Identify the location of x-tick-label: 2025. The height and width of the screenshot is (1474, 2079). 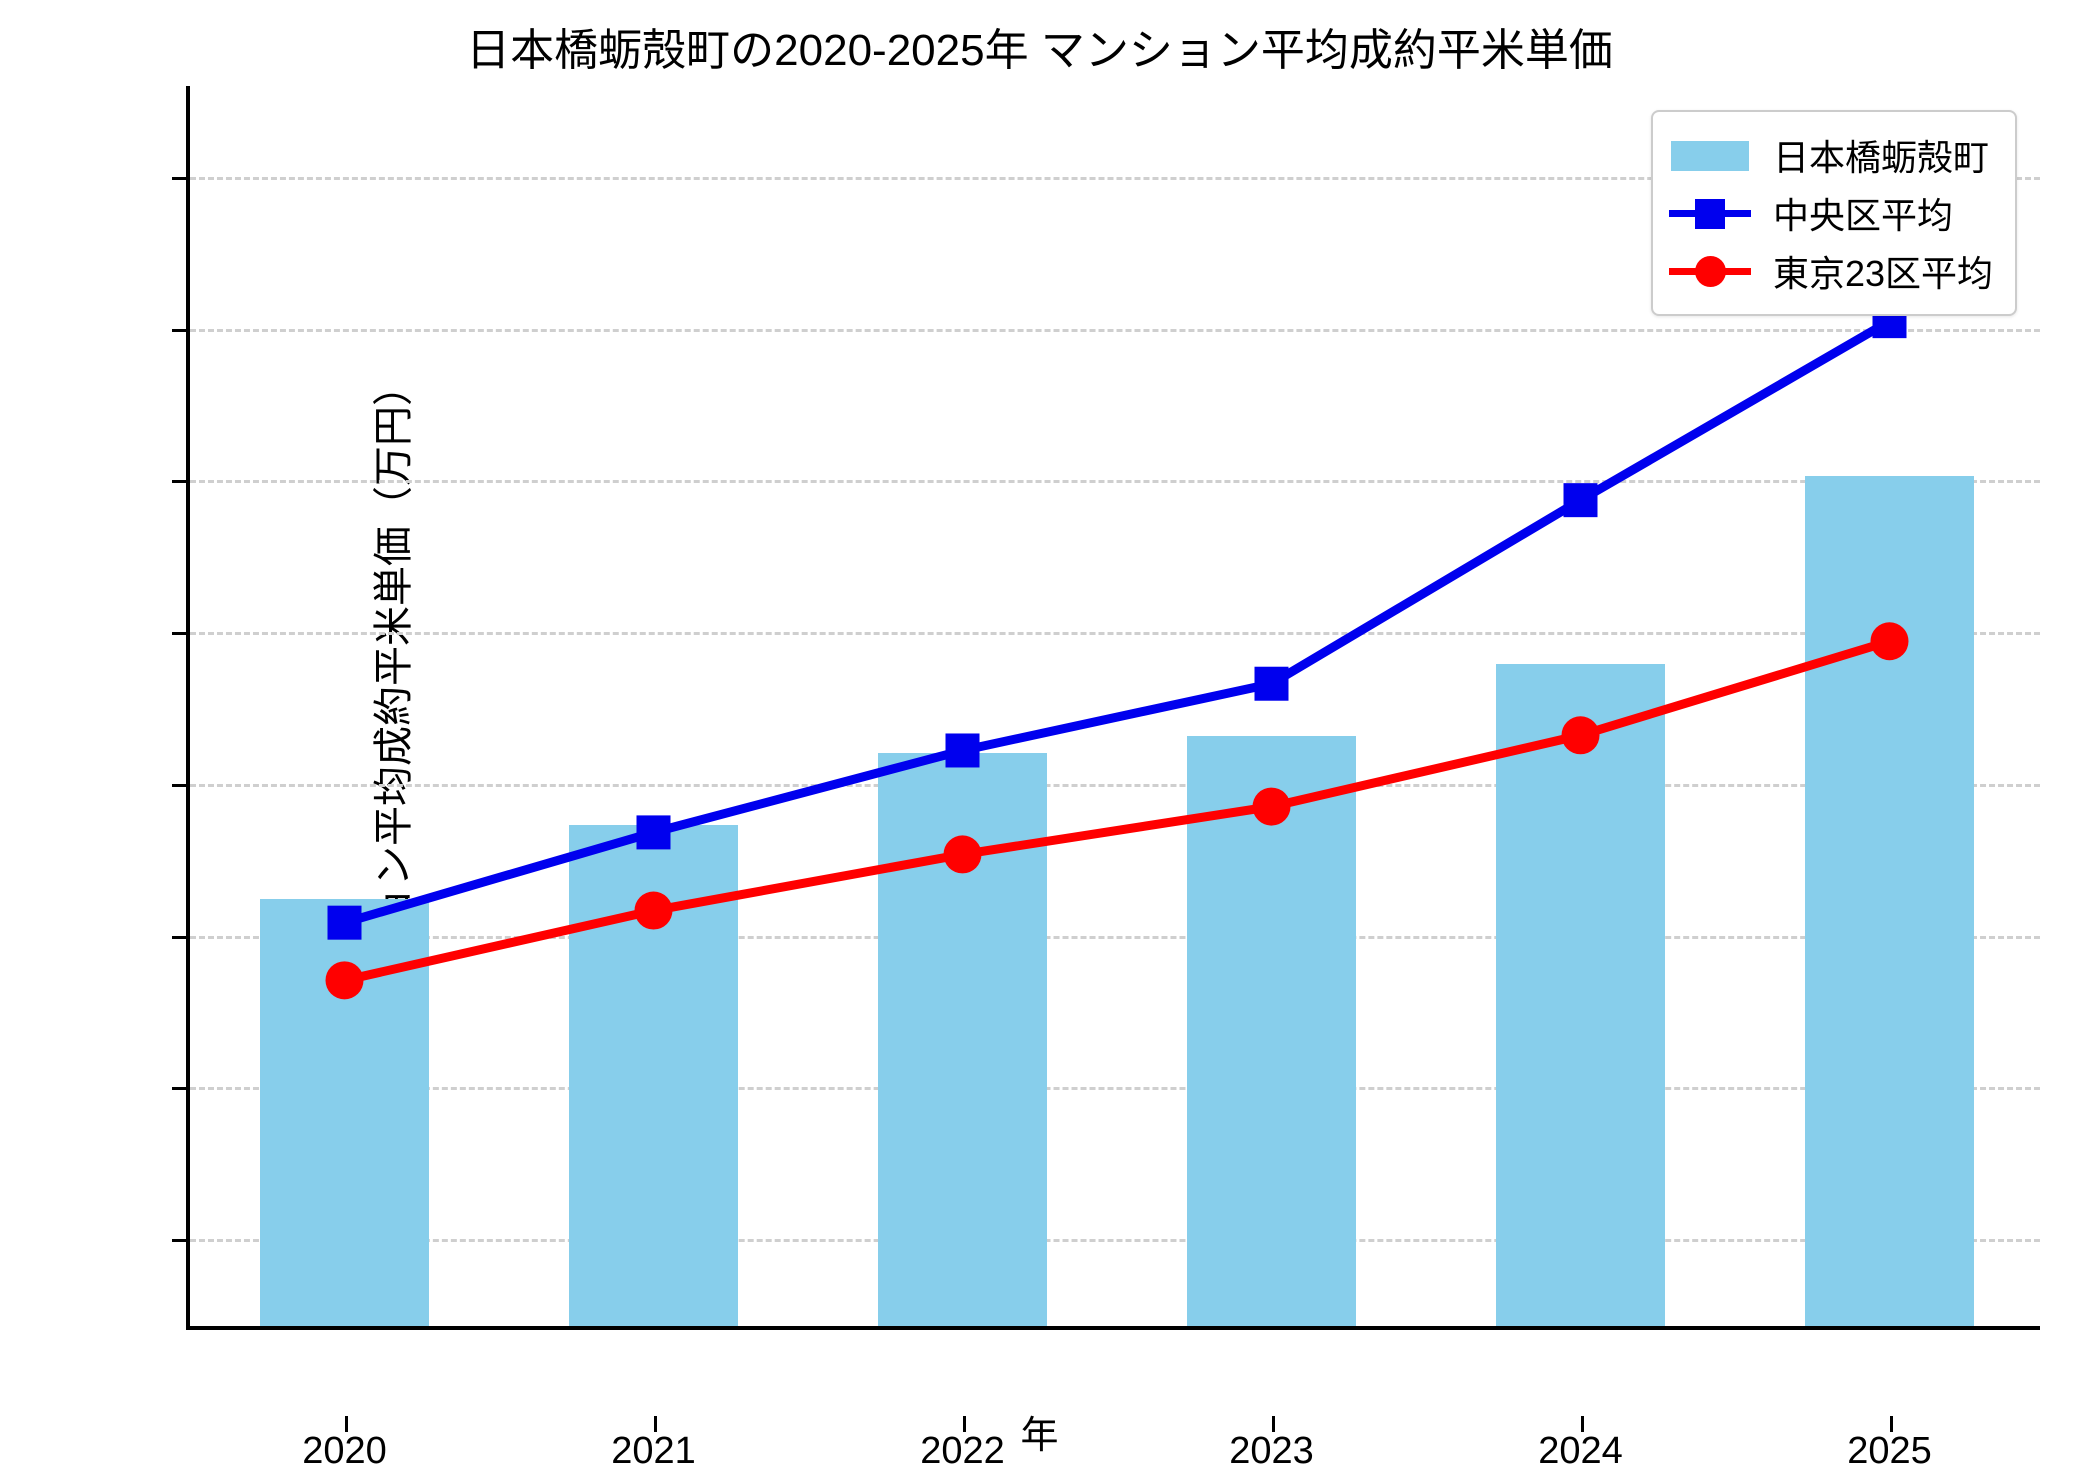
(1889, 1451).